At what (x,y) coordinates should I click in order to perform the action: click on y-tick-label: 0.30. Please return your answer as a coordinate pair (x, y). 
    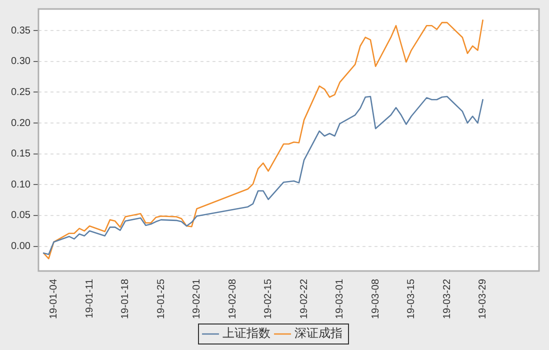
    Looking at the image, I should click on (20, 62).